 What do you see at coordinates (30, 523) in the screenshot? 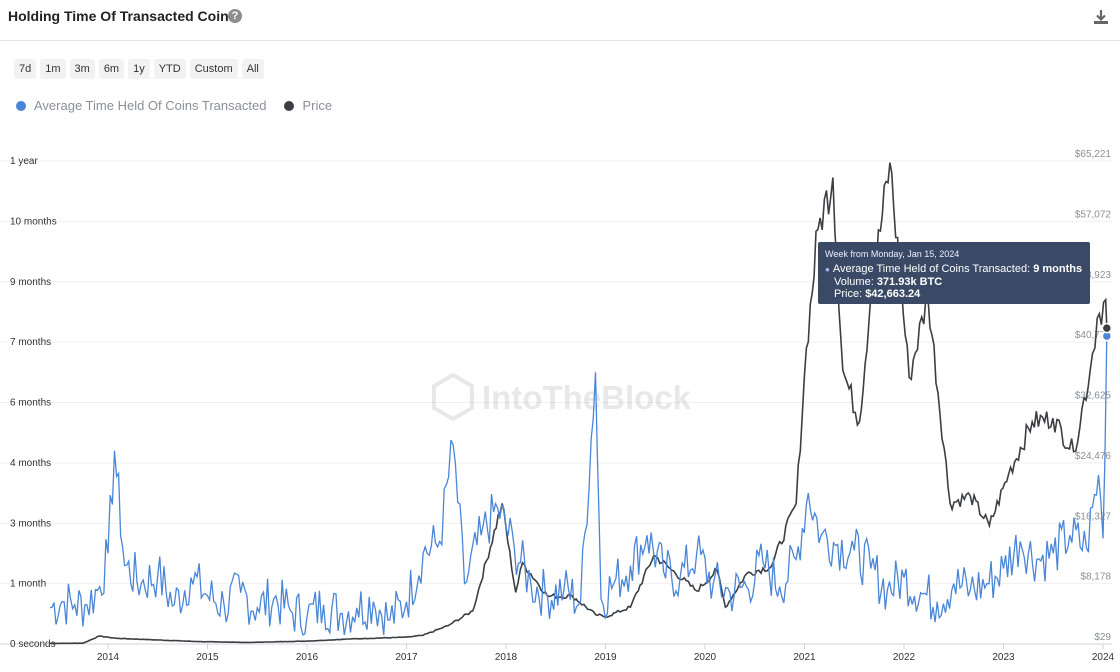
I see `left-axis-tick-label: 3 months` at bounding box center [30, 523].